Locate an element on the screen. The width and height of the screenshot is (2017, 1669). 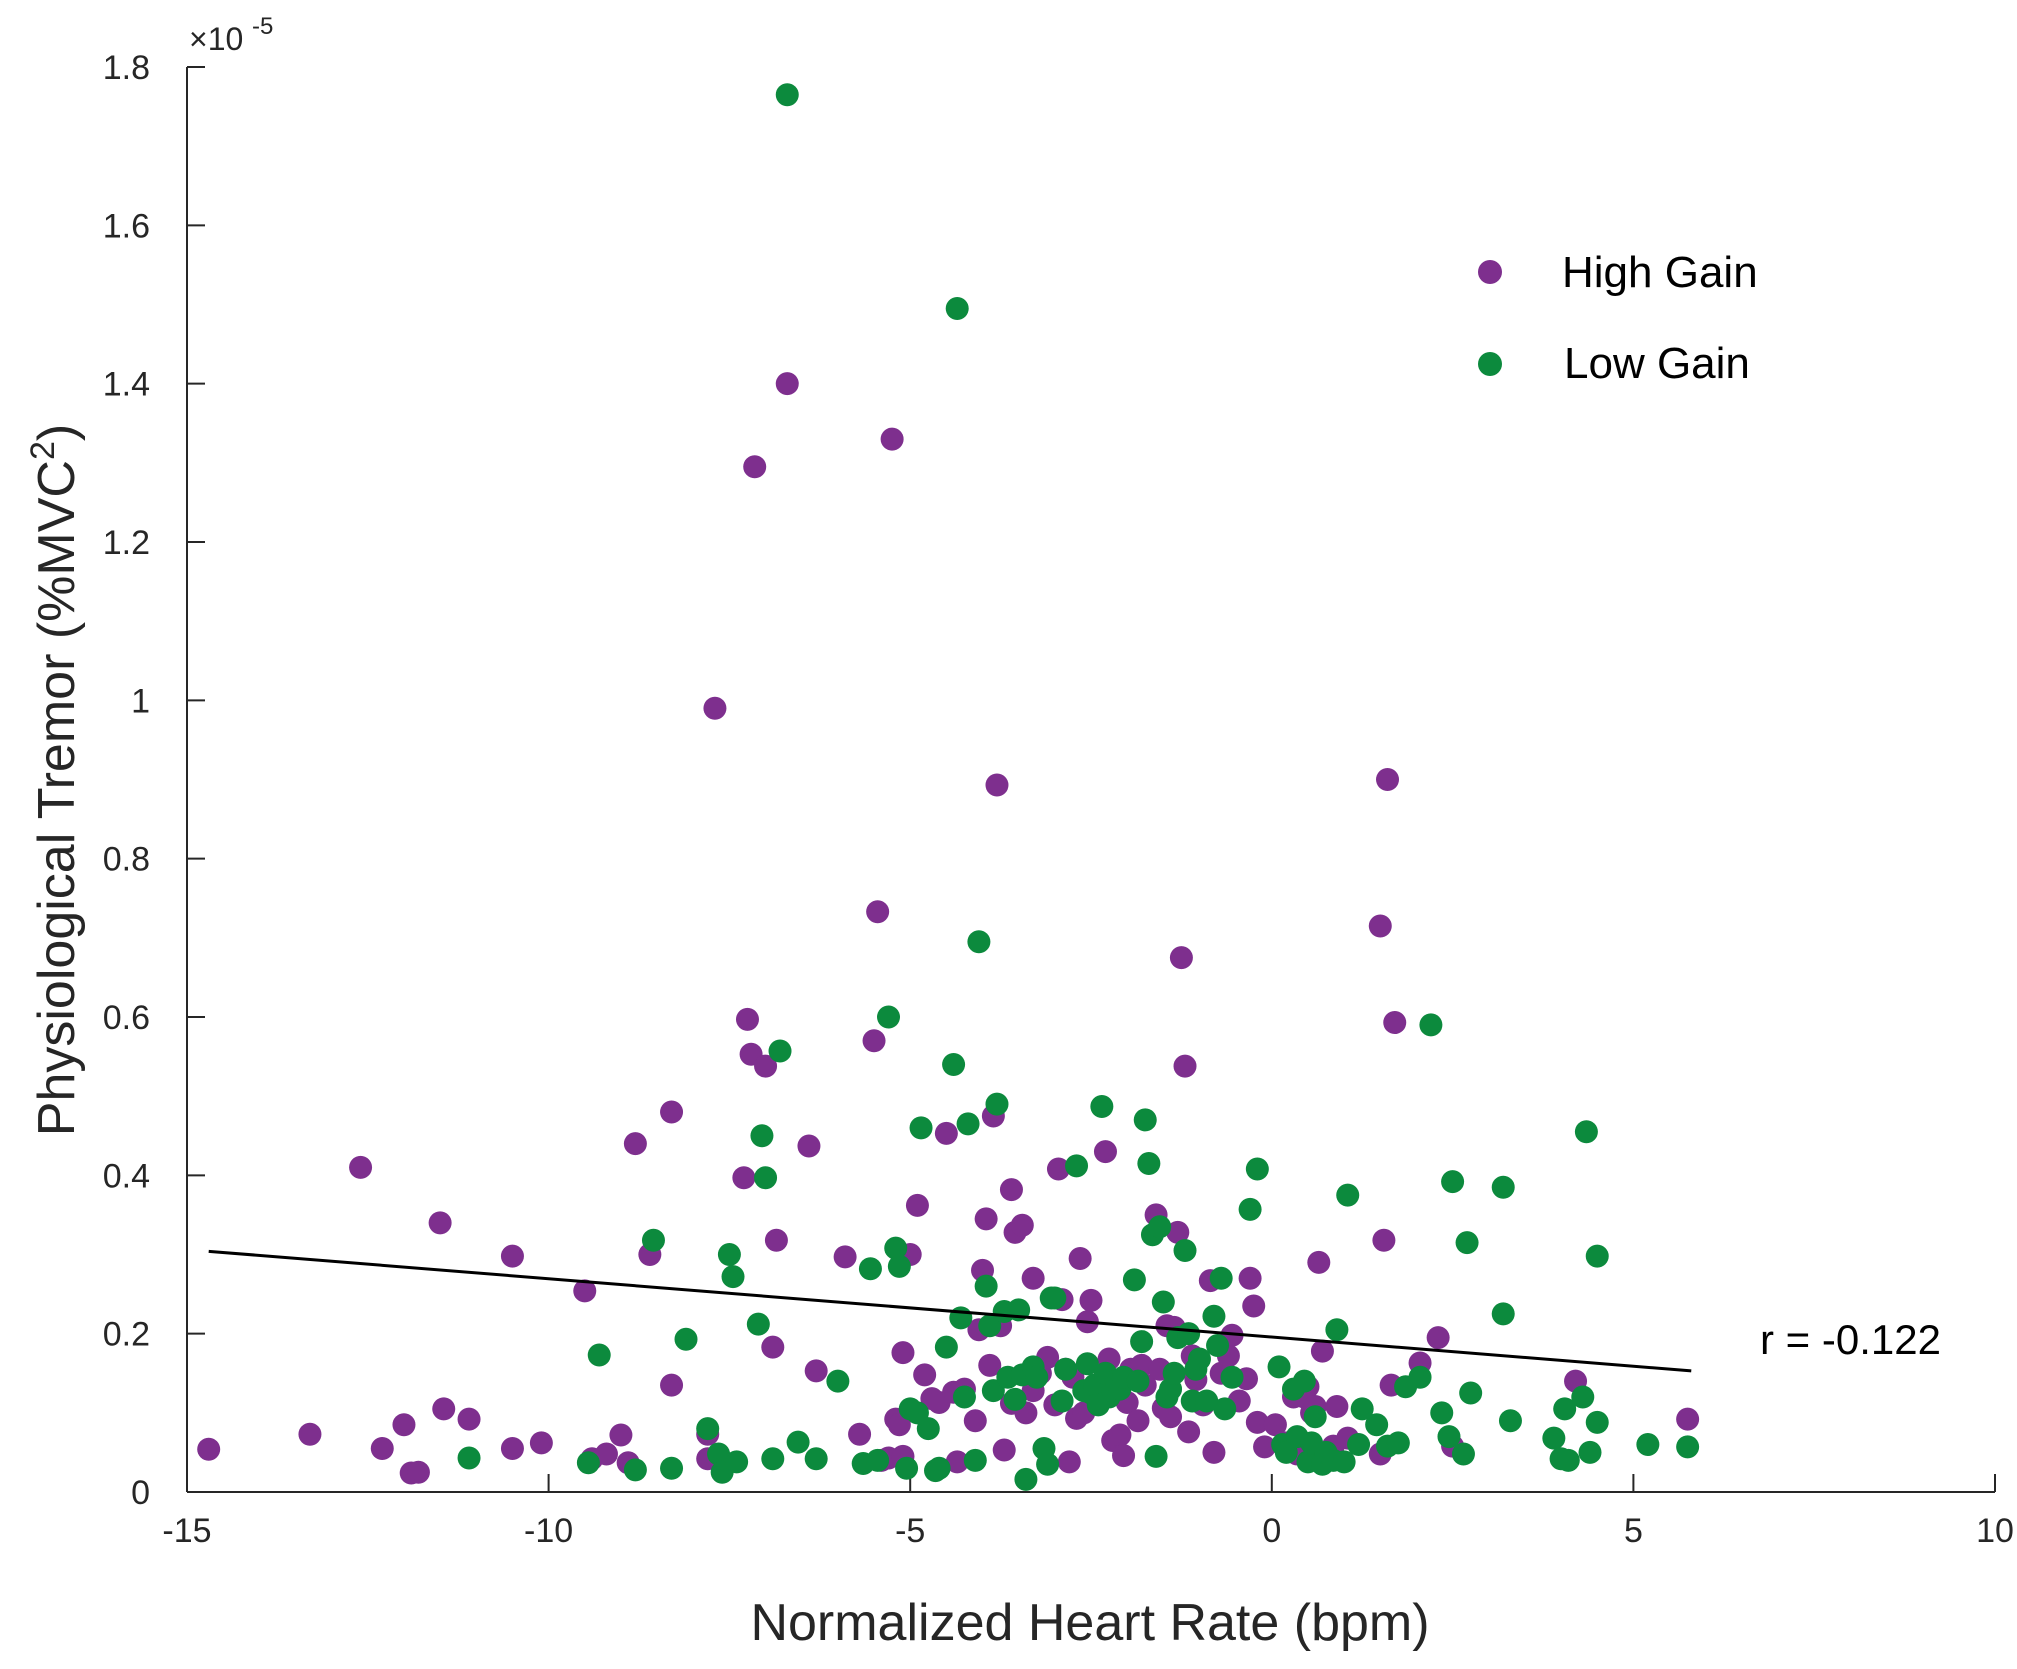
trend-line is located at coordinates (950, 1311).